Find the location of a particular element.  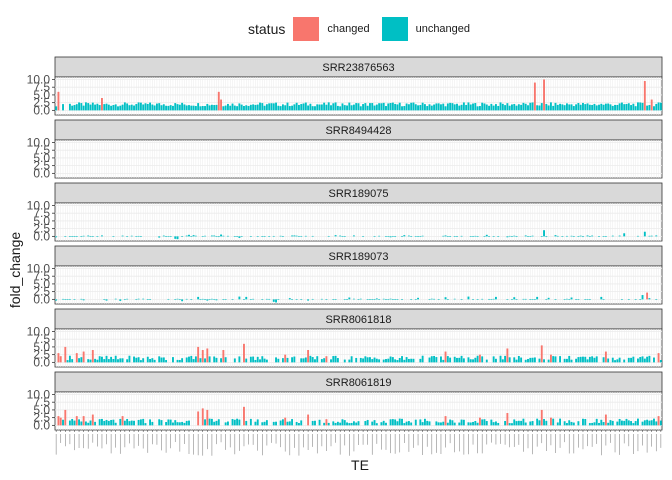

facet-strip-label: SRR8061818 is located at coordinates (358, 320).